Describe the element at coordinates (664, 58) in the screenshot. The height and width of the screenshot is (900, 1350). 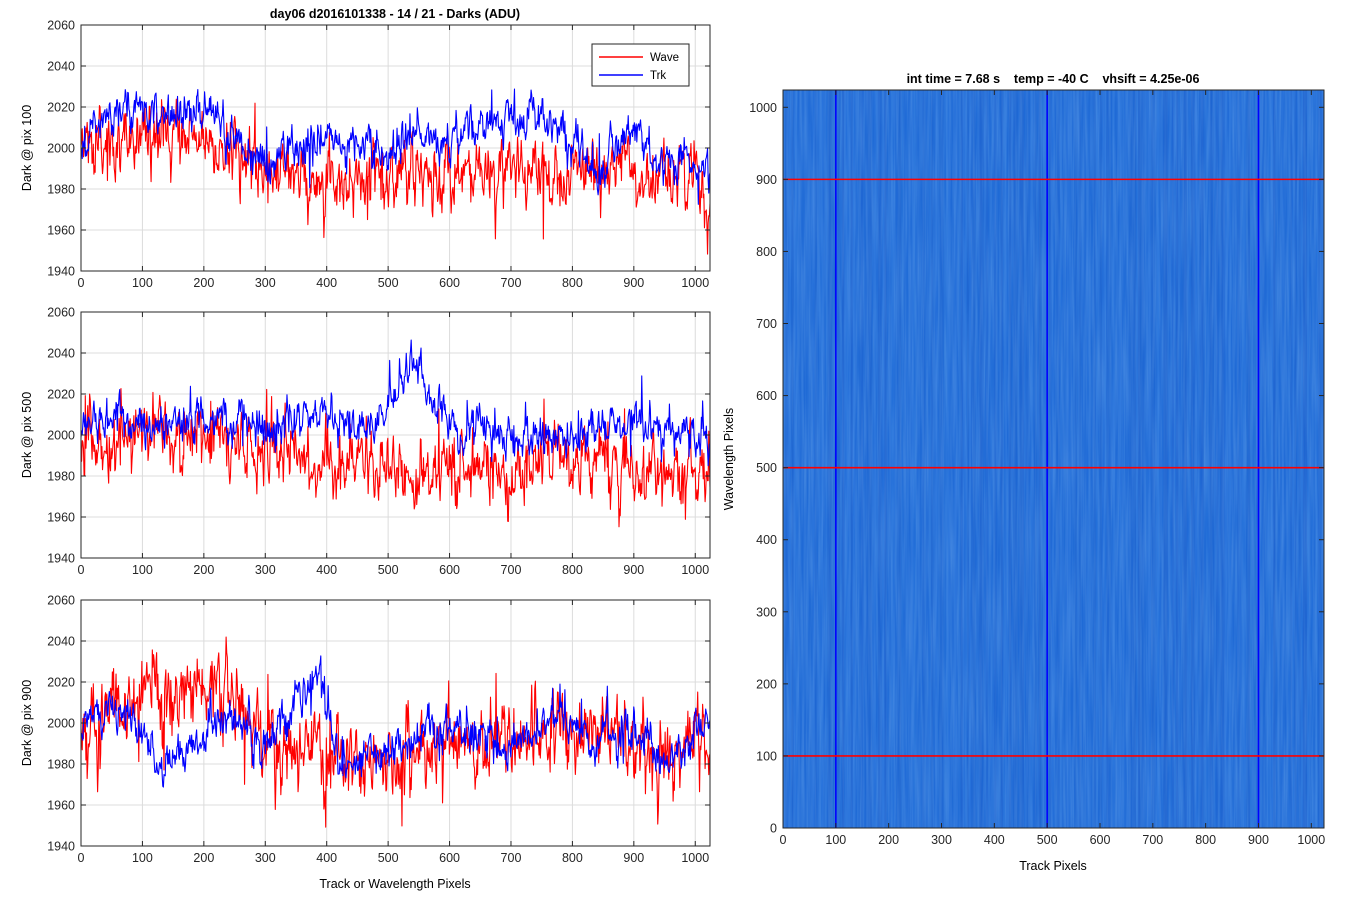
I see `legend-label-wave: Wave` at that location.